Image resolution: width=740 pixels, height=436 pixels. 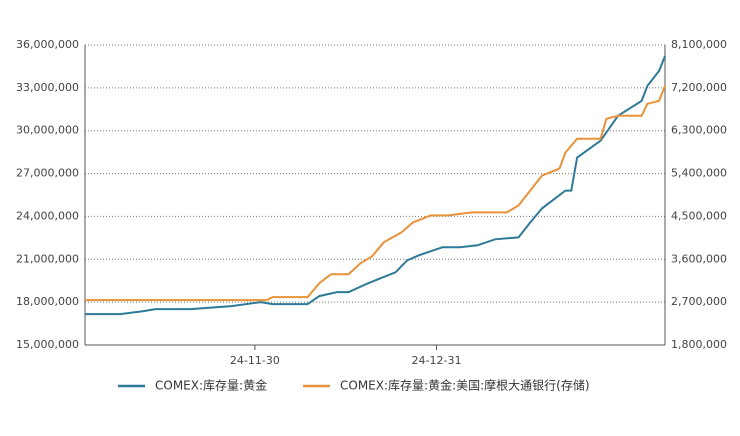 I want to click on y2-tick-label: 1,800,000, so click(x=699, y=344).